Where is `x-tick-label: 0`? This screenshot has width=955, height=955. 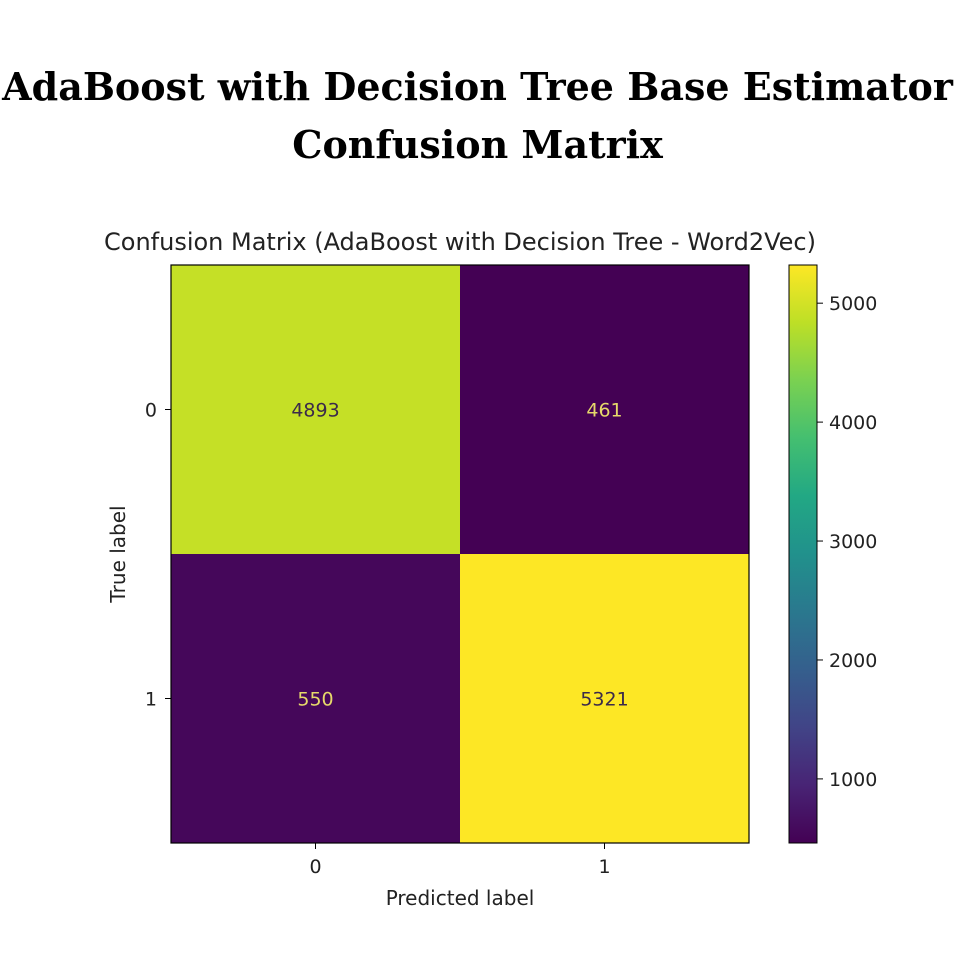 x-tick-label: 0 is located at coordinates (315, 867).